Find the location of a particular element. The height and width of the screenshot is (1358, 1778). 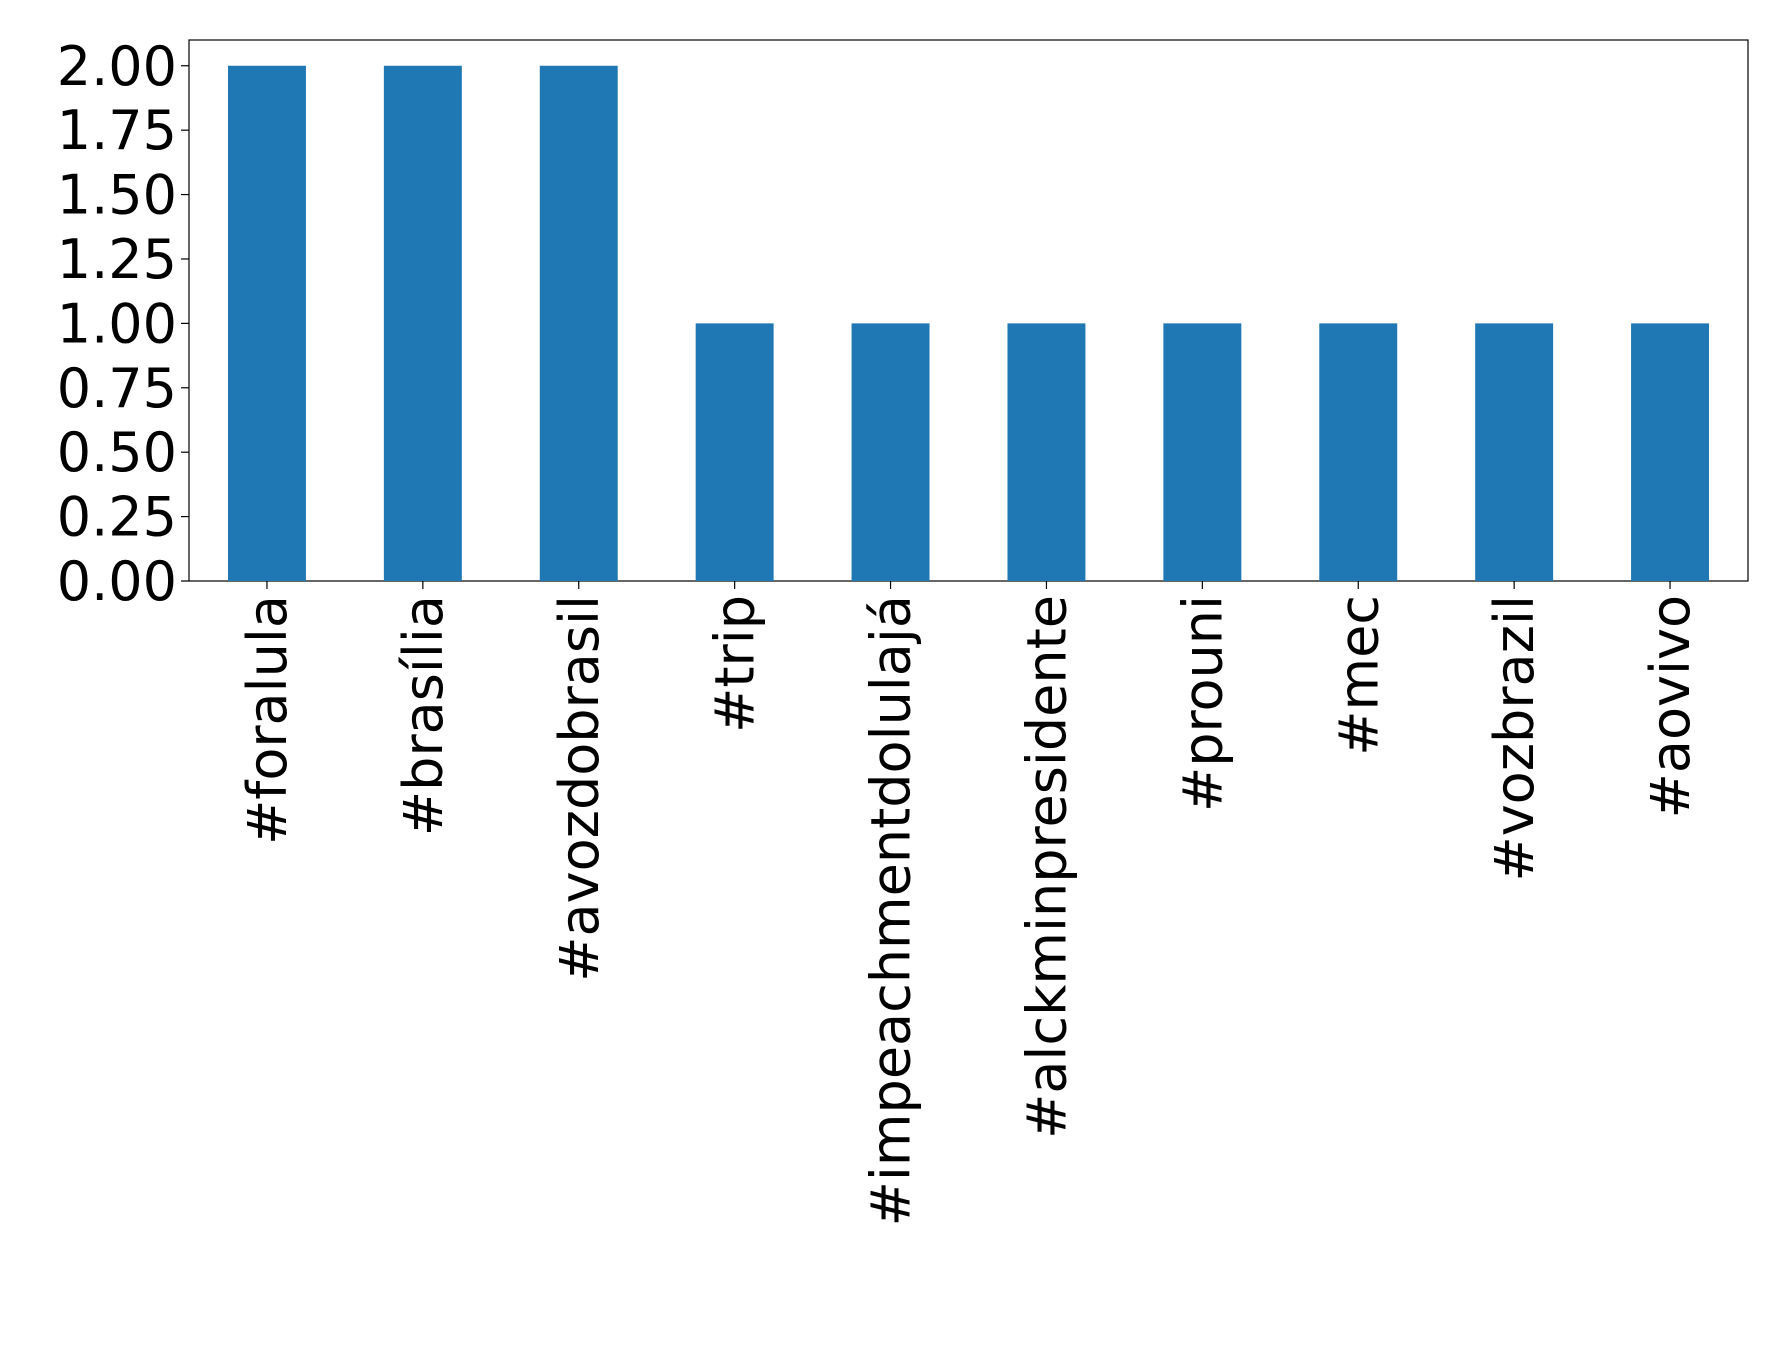

y-tick-label: 1.00 is located at coordinates (117, 323).